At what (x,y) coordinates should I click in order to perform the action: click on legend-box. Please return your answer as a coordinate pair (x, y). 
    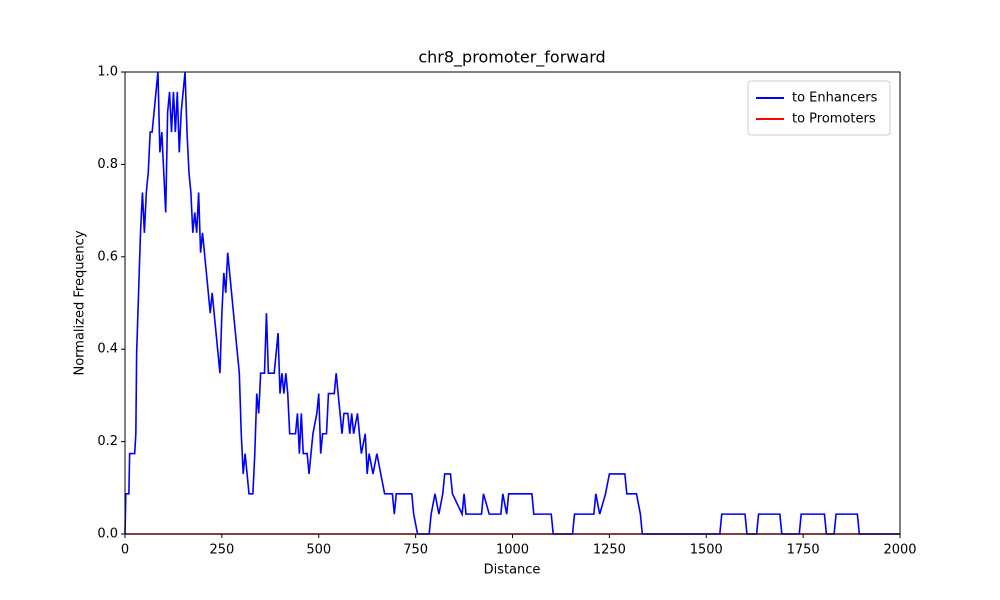
    Looking at the image, I should click on (819, 108).